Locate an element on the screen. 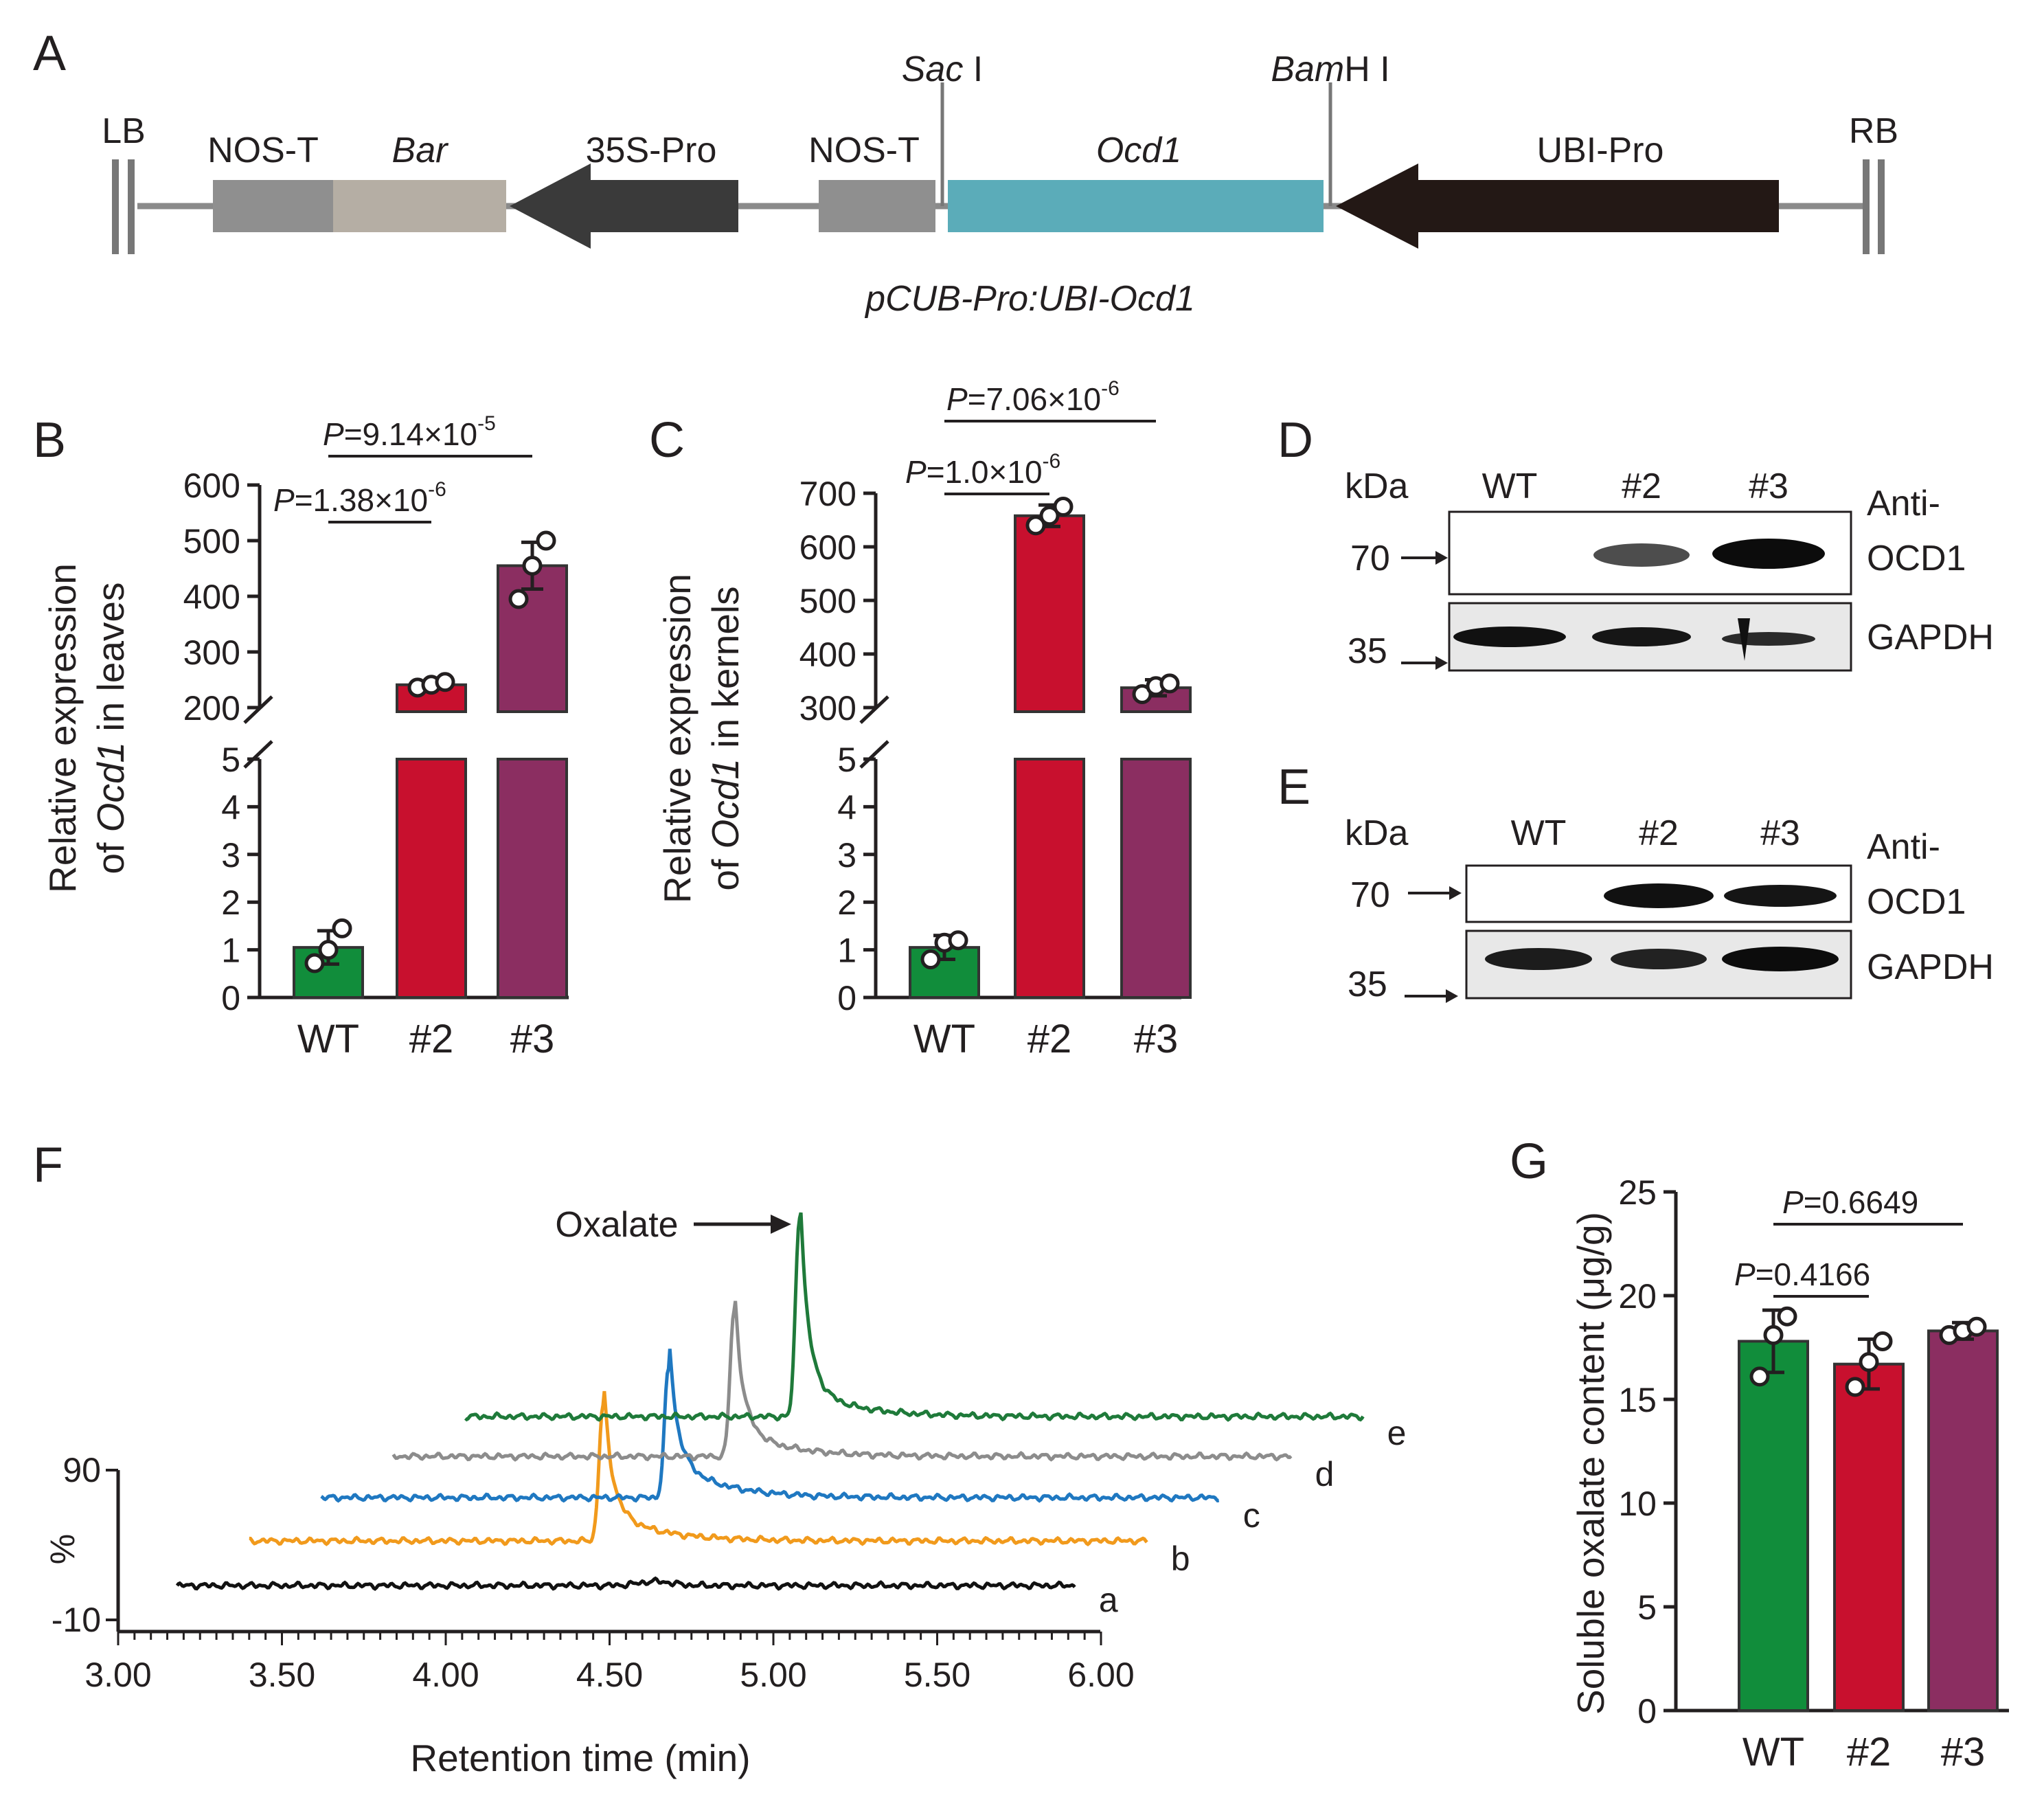 The width and height of the screenshot is (2044, 1793). left-border is located at coordinates (123, 206).